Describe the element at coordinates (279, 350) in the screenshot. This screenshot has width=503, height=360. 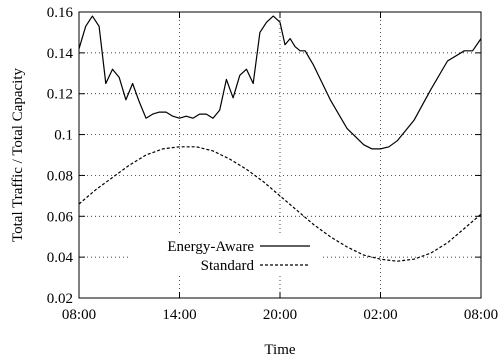
I see `x-axis-label: Time` at that location.